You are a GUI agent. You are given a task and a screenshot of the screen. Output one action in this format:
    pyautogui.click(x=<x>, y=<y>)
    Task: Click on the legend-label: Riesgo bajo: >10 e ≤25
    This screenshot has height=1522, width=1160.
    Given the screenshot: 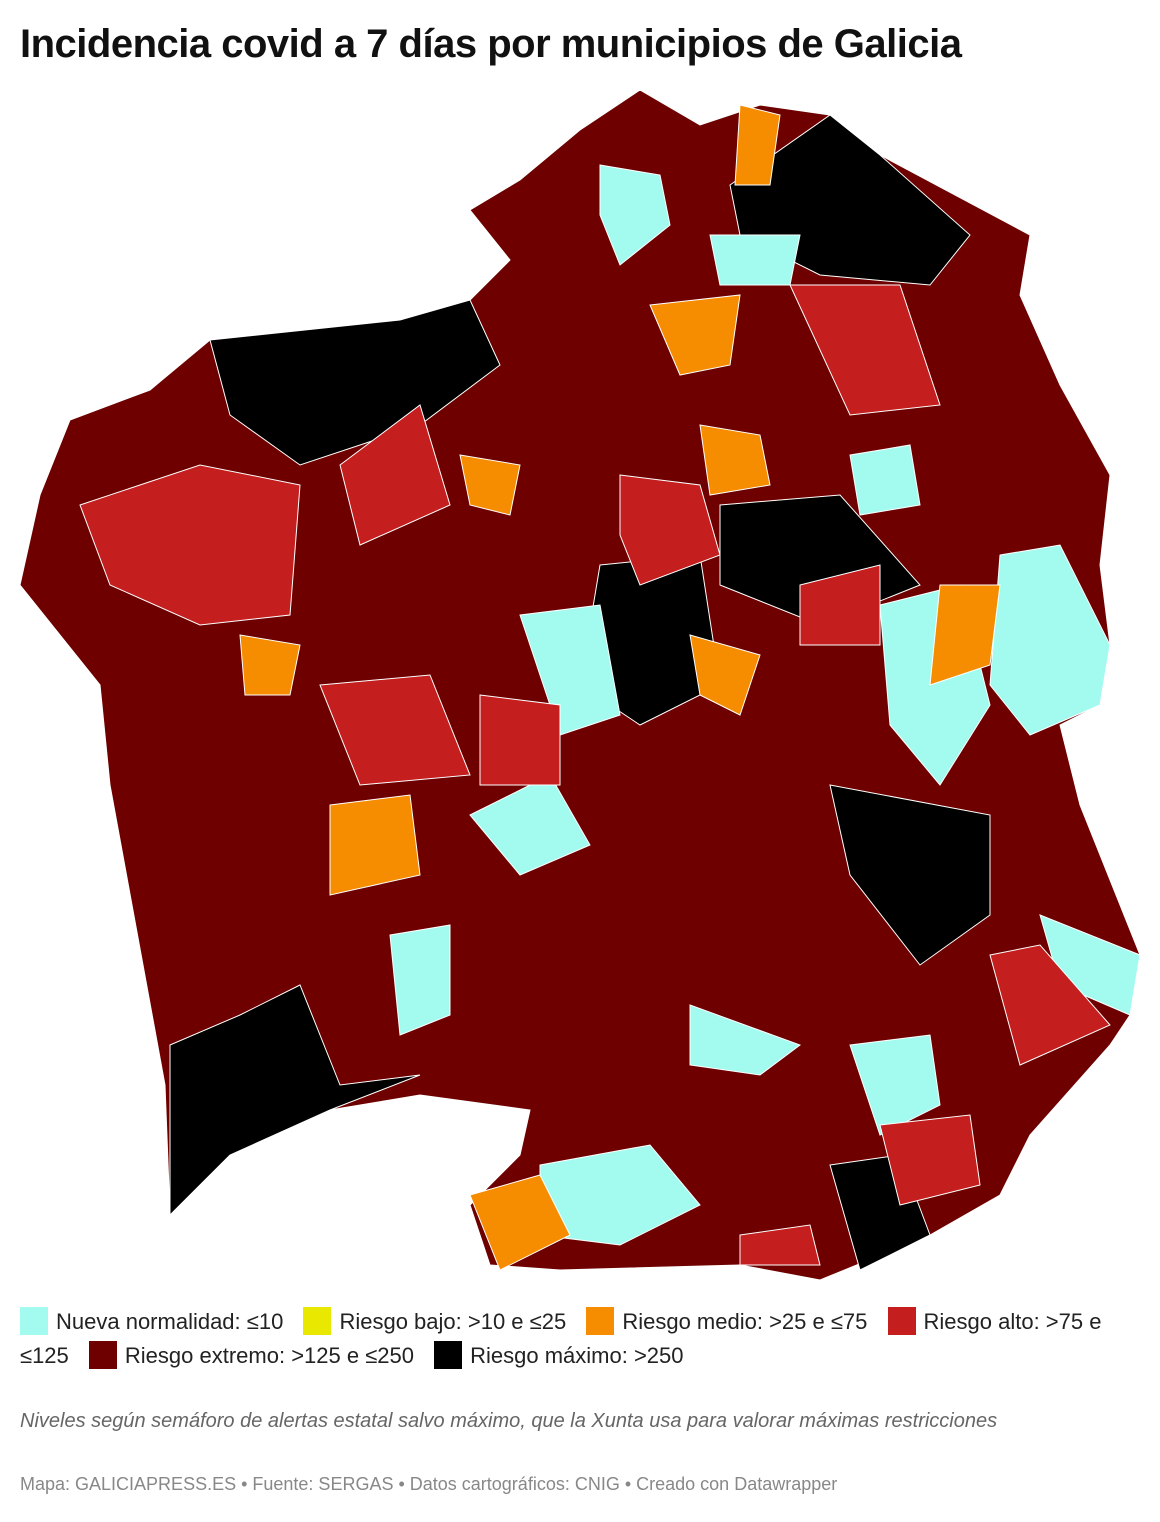 What is the action you would take?
    pyautogui.click(x=453, y=1321)
    